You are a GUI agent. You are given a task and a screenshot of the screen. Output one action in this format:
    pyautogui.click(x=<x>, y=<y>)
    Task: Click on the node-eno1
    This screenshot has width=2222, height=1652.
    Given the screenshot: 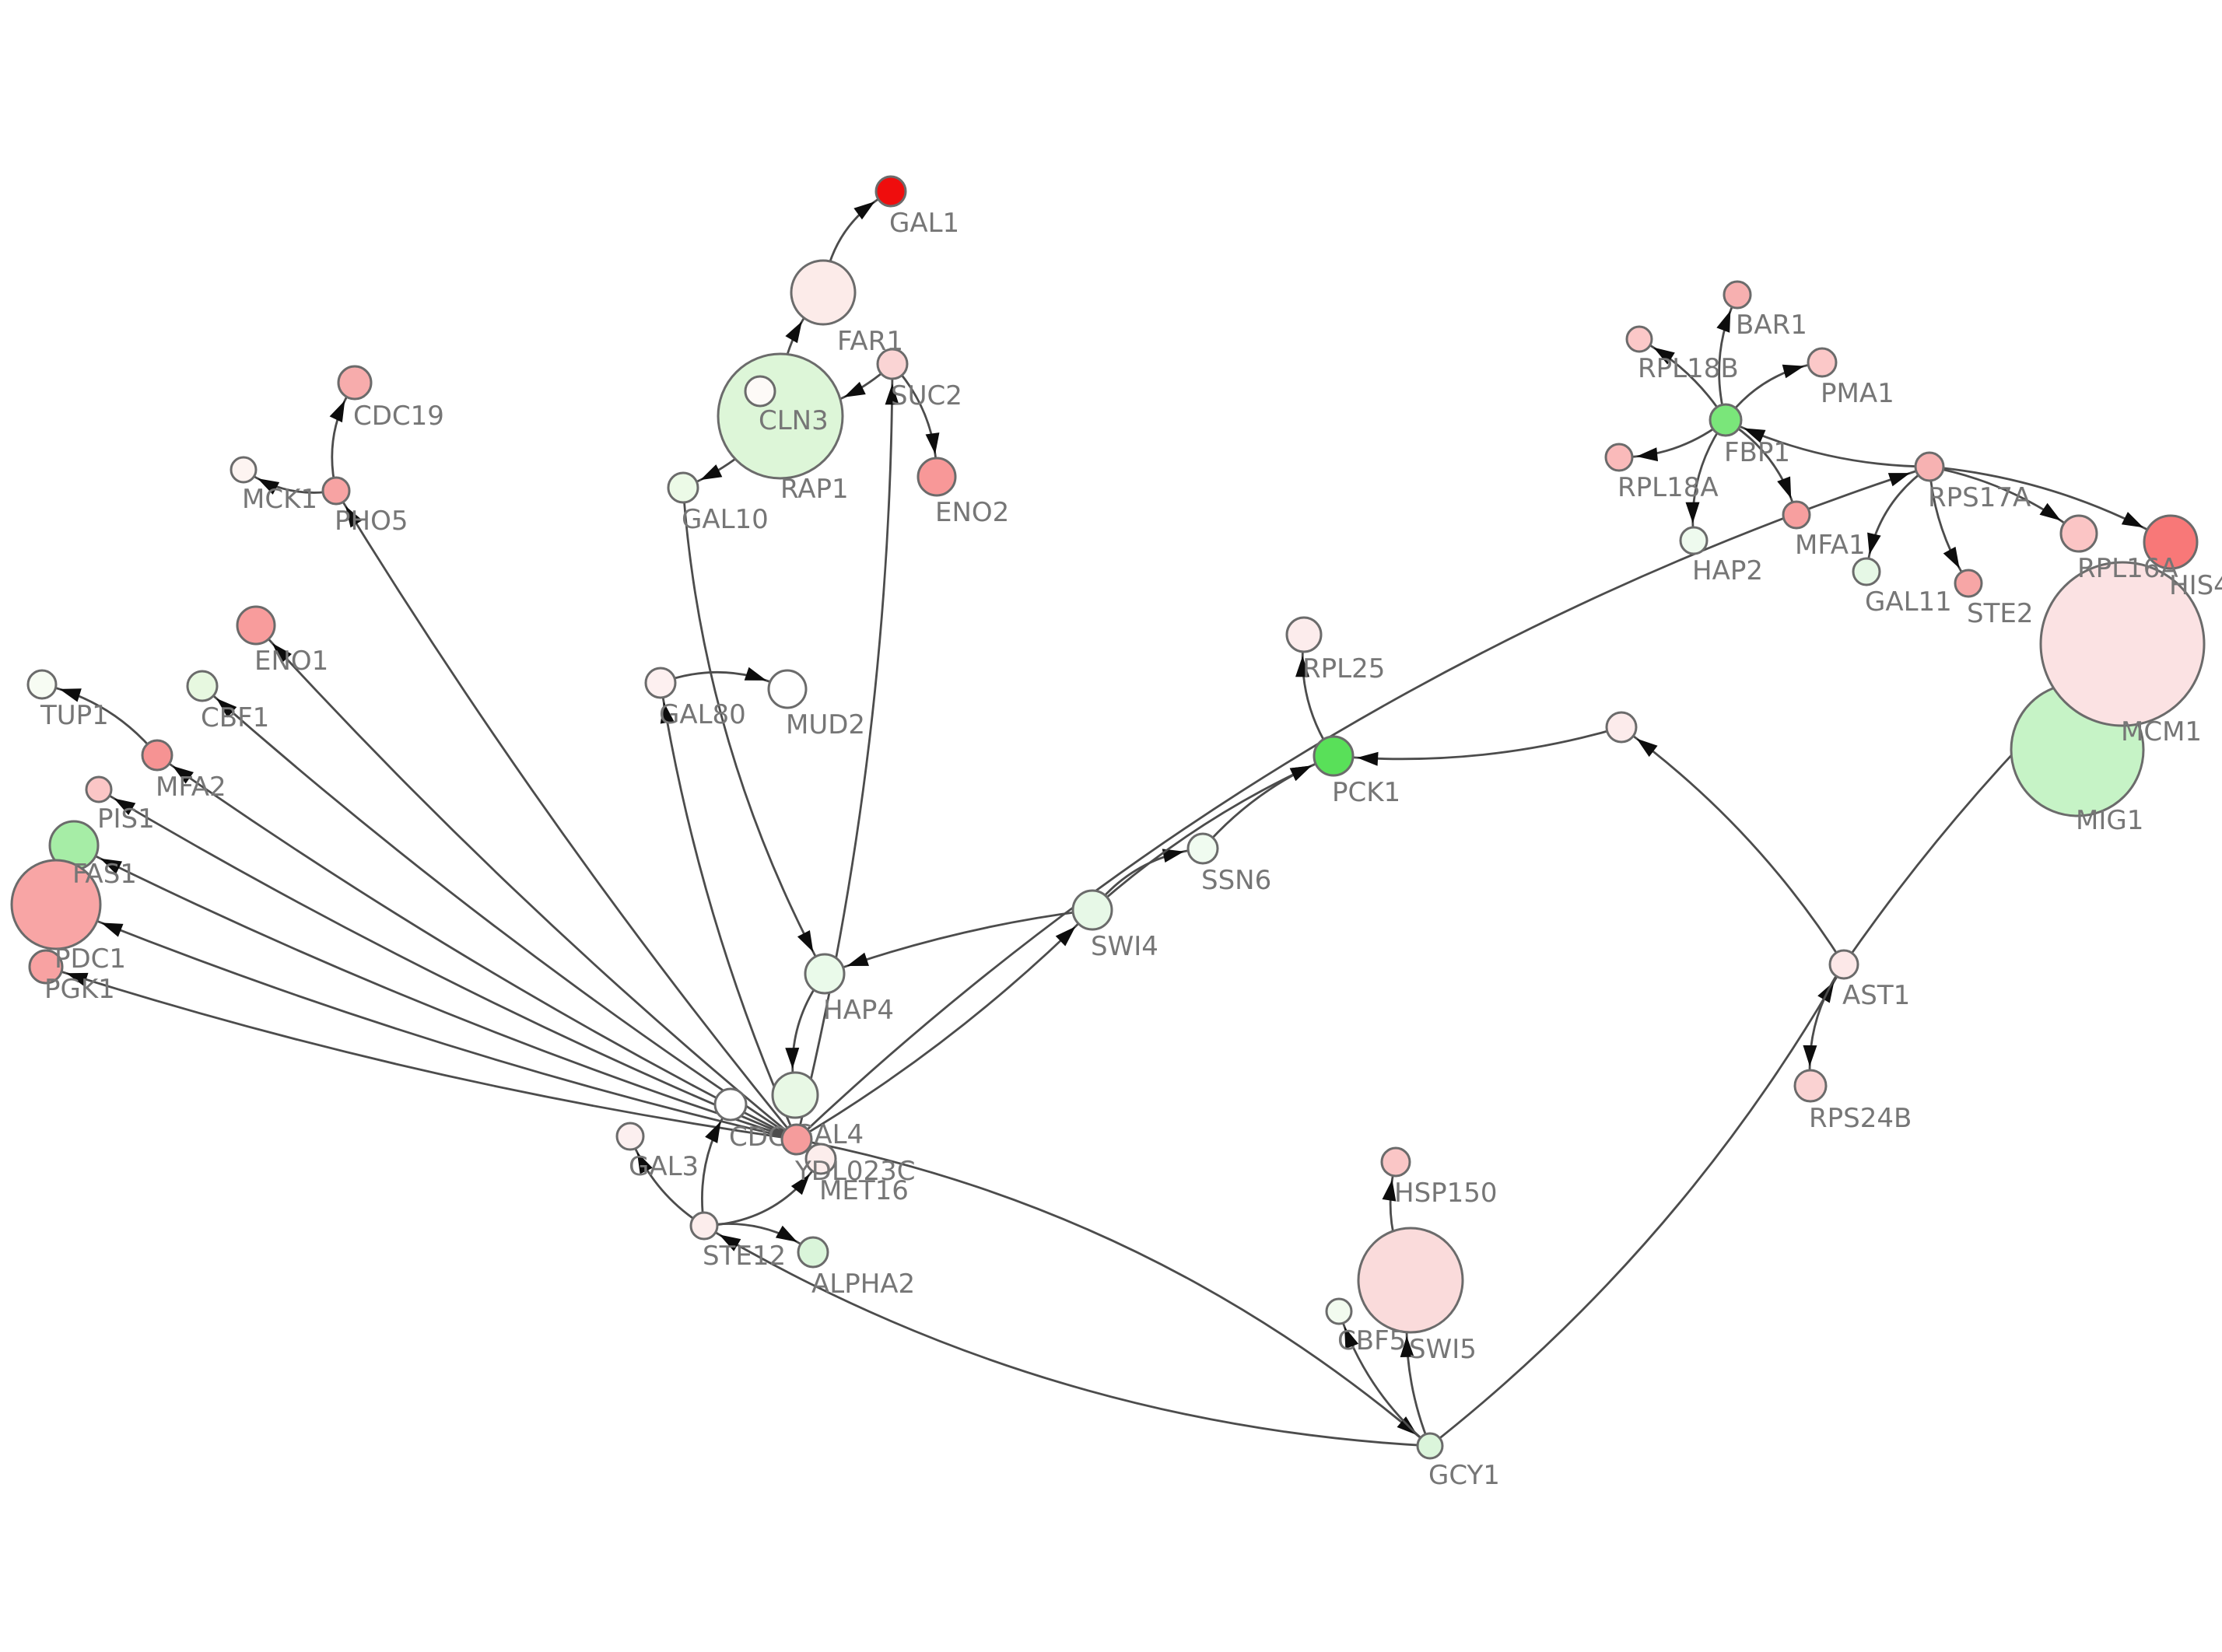 What is the action you would take?
    pyautogui.click(x=256, y=626)
    